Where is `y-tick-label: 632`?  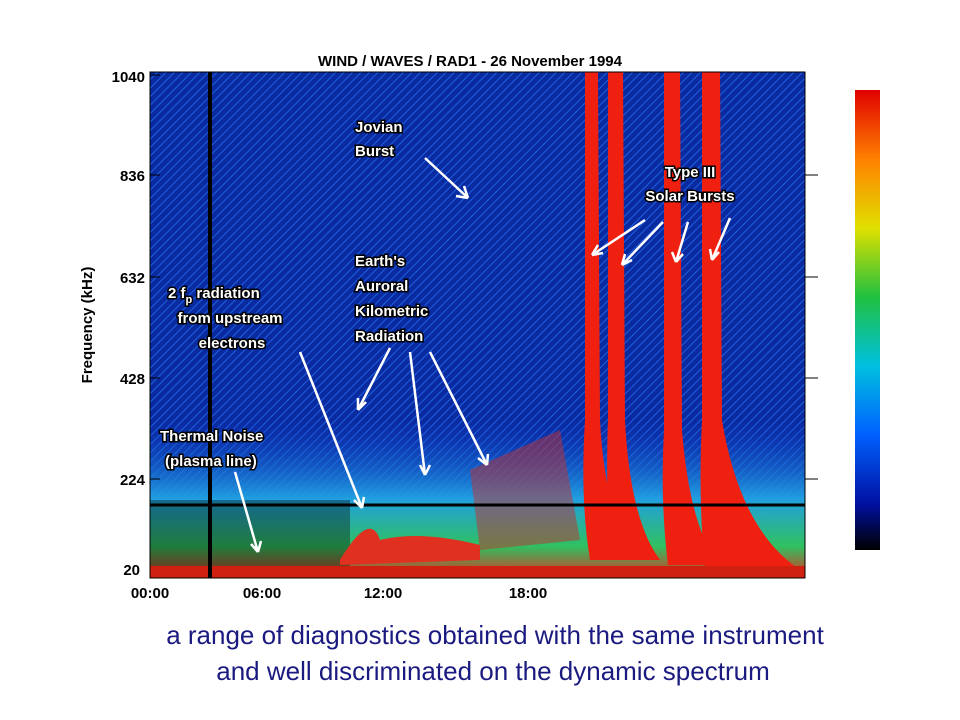 y-tick-label: 632 is located at coordinates (132, 278).